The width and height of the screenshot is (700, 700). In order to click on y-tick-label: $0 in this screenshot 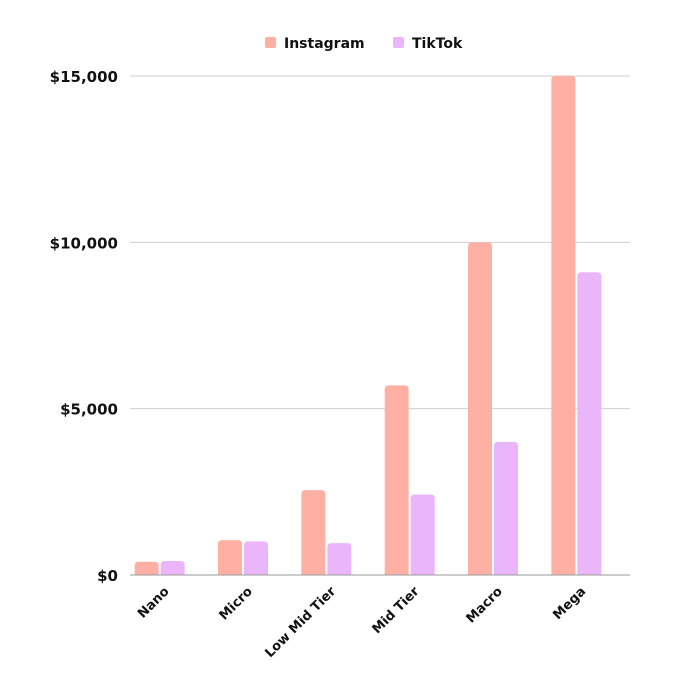, I will do `click(107, 576)`.